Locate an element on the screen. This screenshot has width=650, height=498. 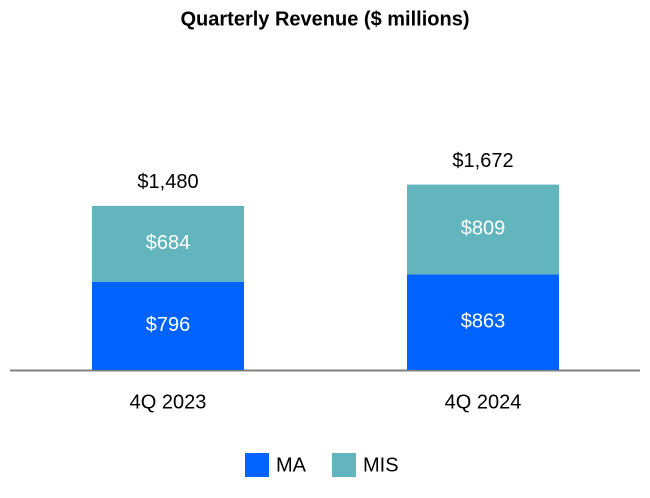
legend-label: MIS is located at coordinates (381, 465).